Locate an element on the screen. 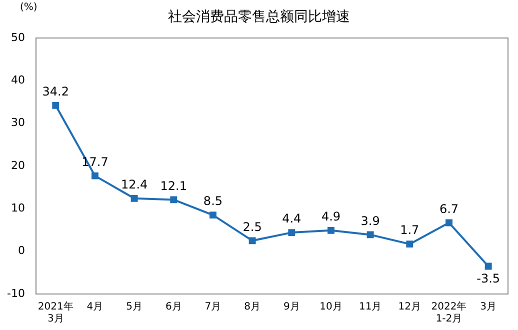  y-tick-label: 40 is located at coordinates (17, 80).